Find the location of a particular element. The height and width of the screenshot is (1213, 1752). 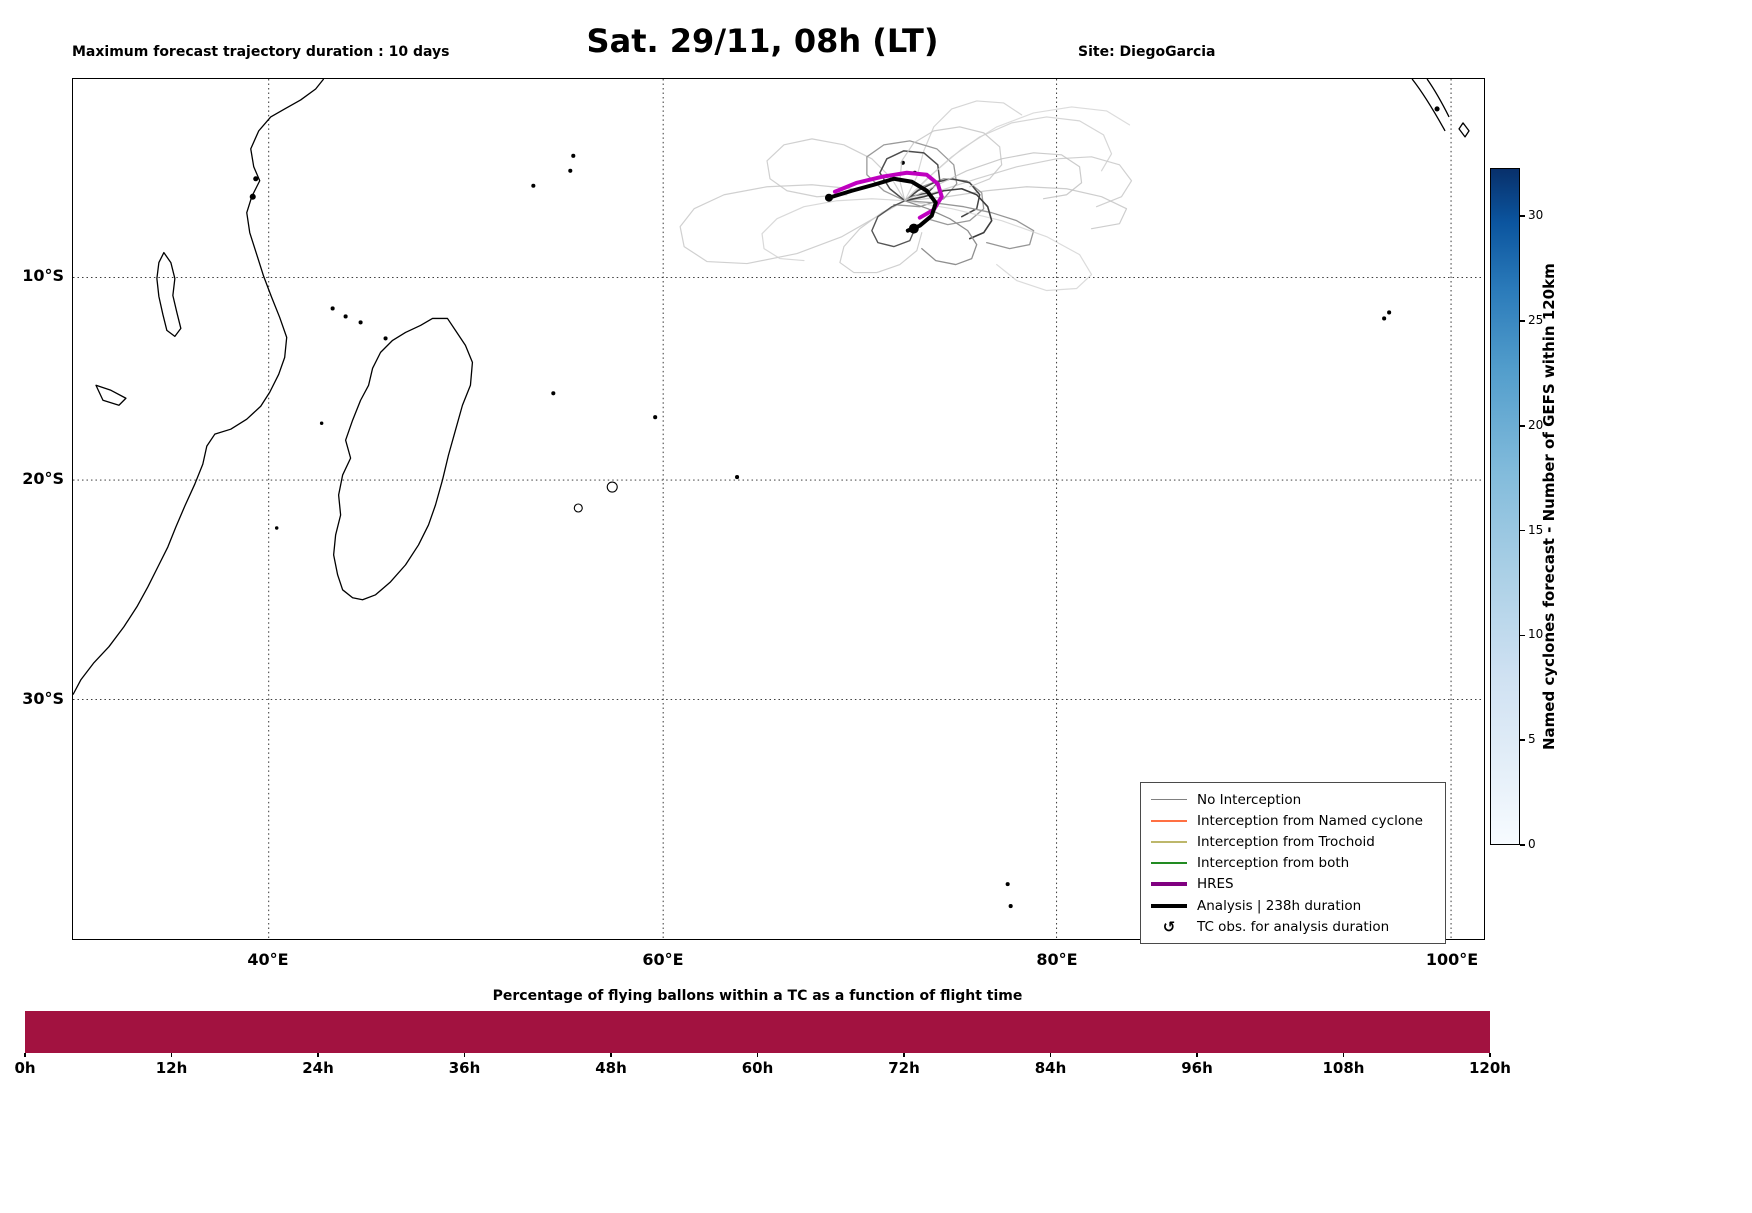

lat-tick-label: 20°S is located at coordinates (43, 478).